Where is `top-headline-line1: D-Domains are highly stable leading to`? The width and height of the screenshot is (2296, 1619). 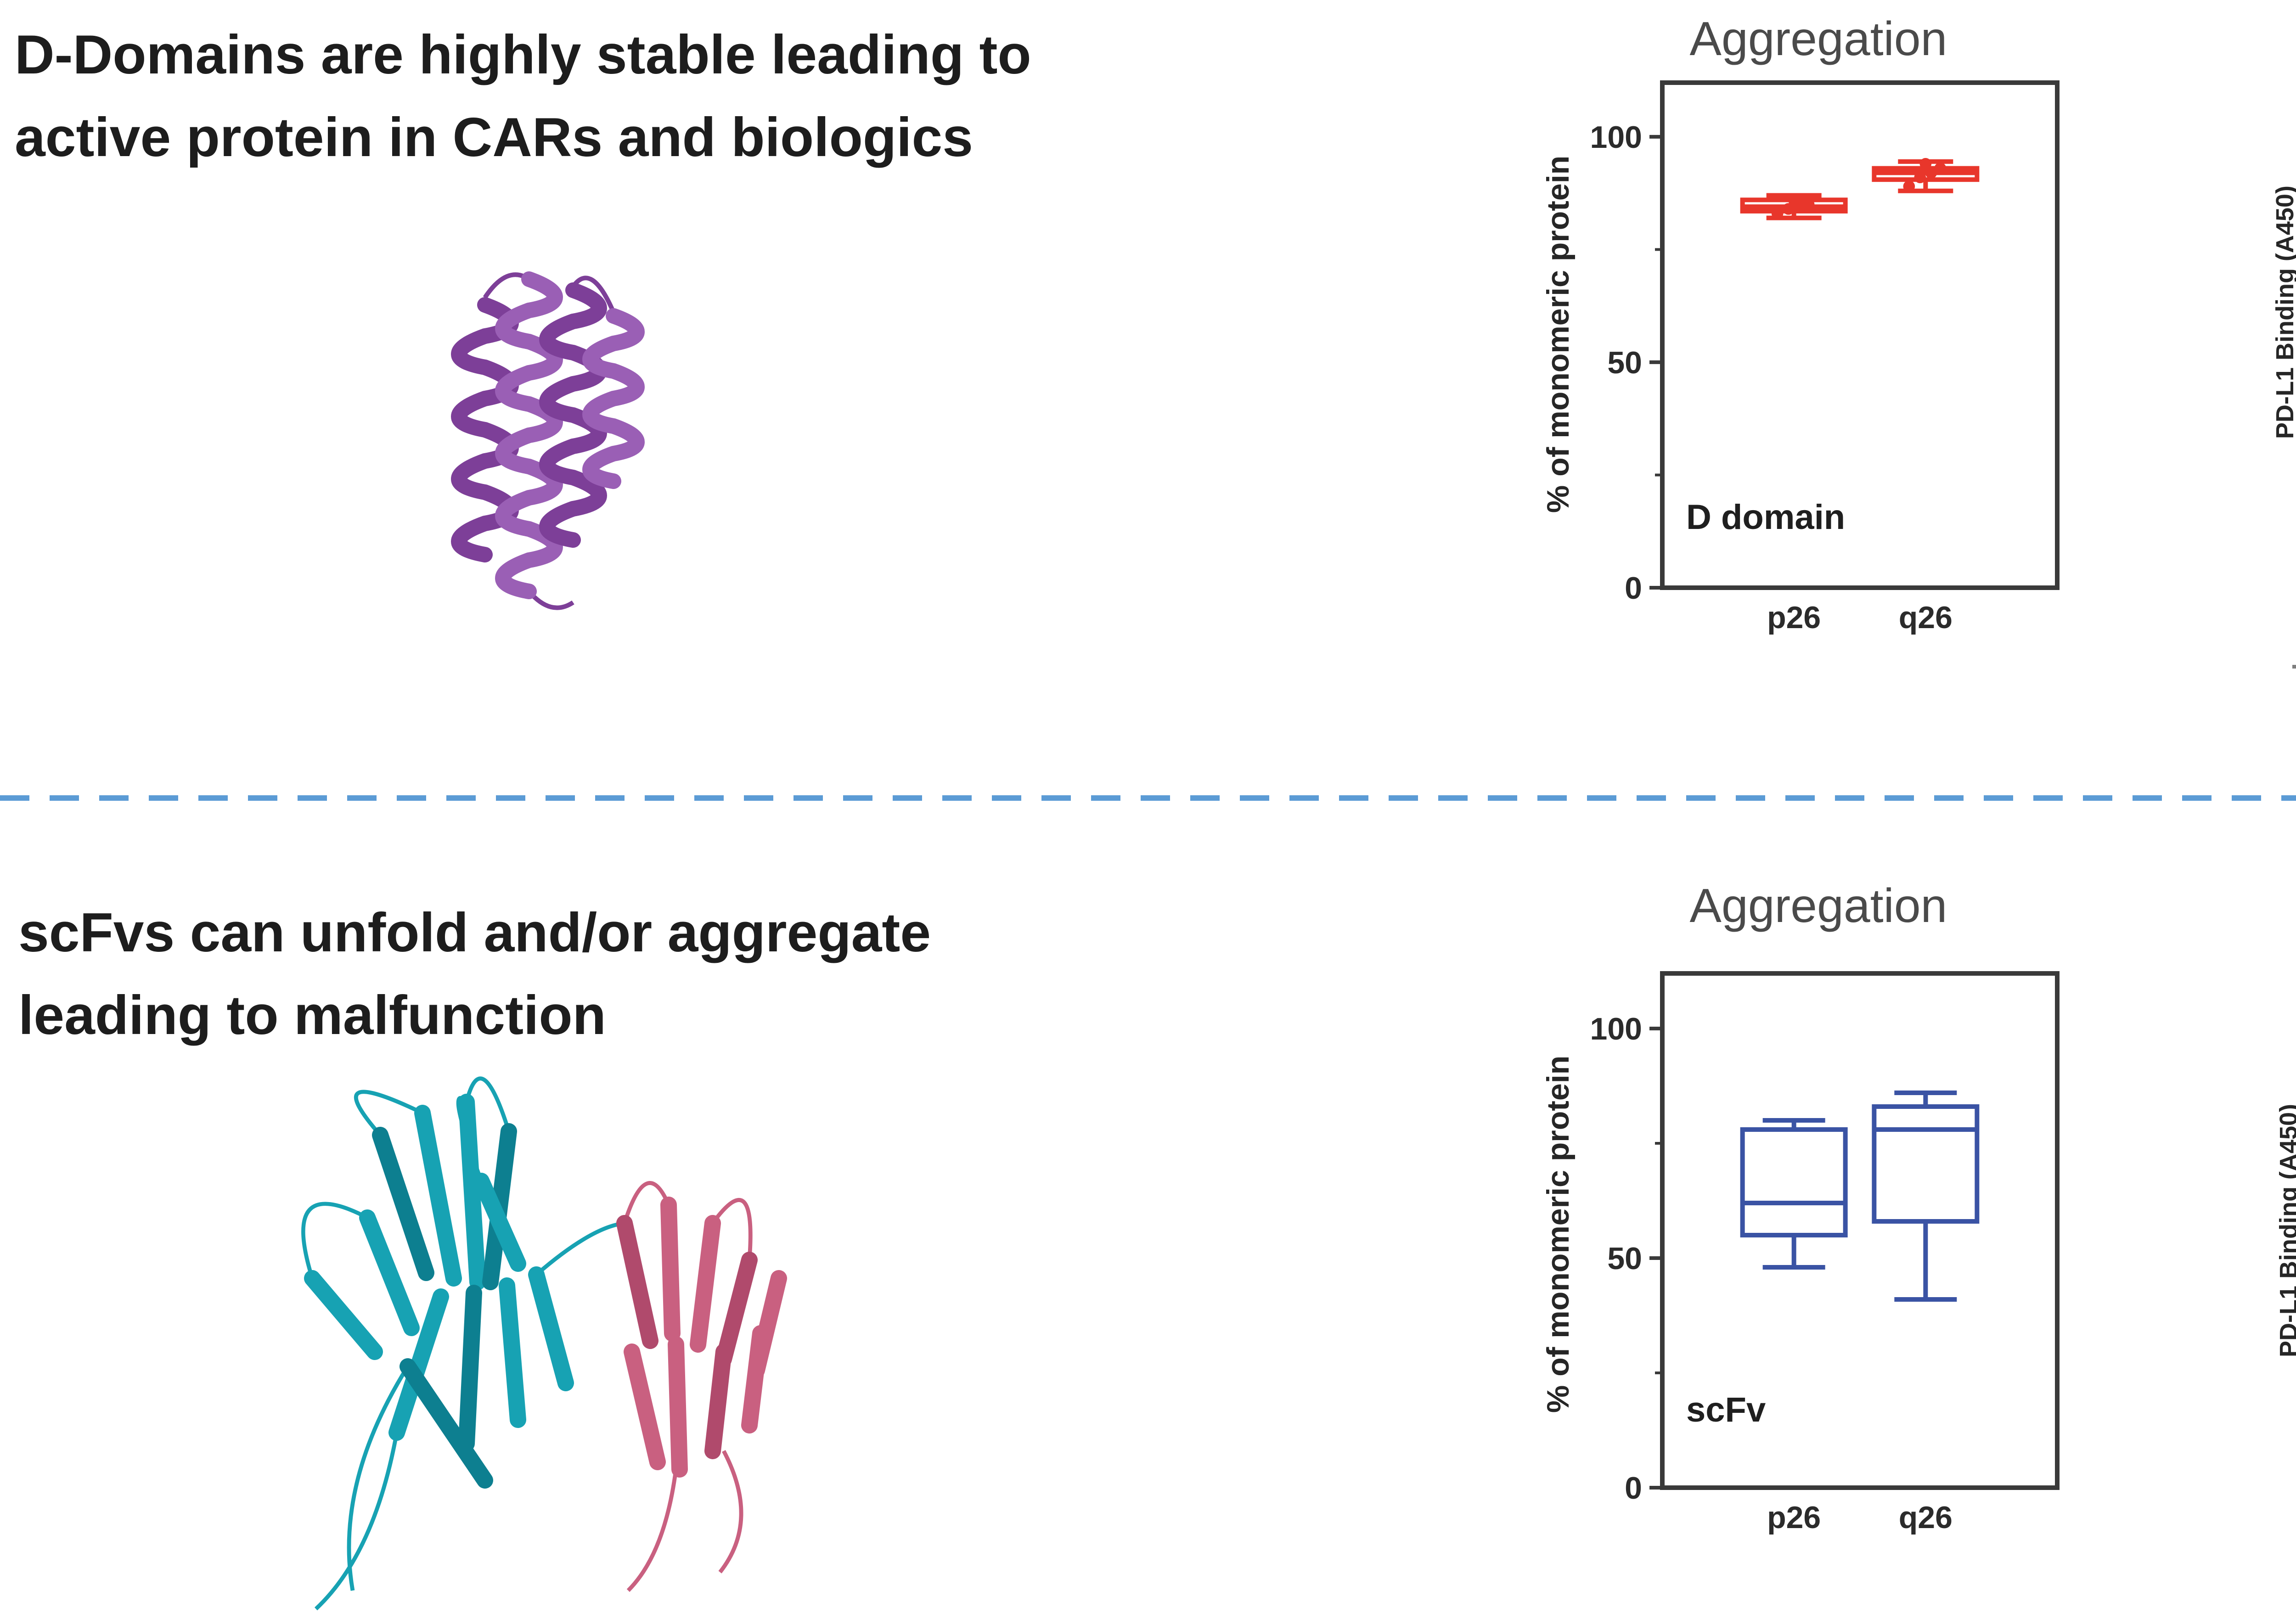 top-headline-line1: D-Domains are highly stable leading to is located at coordinates (523, 56).